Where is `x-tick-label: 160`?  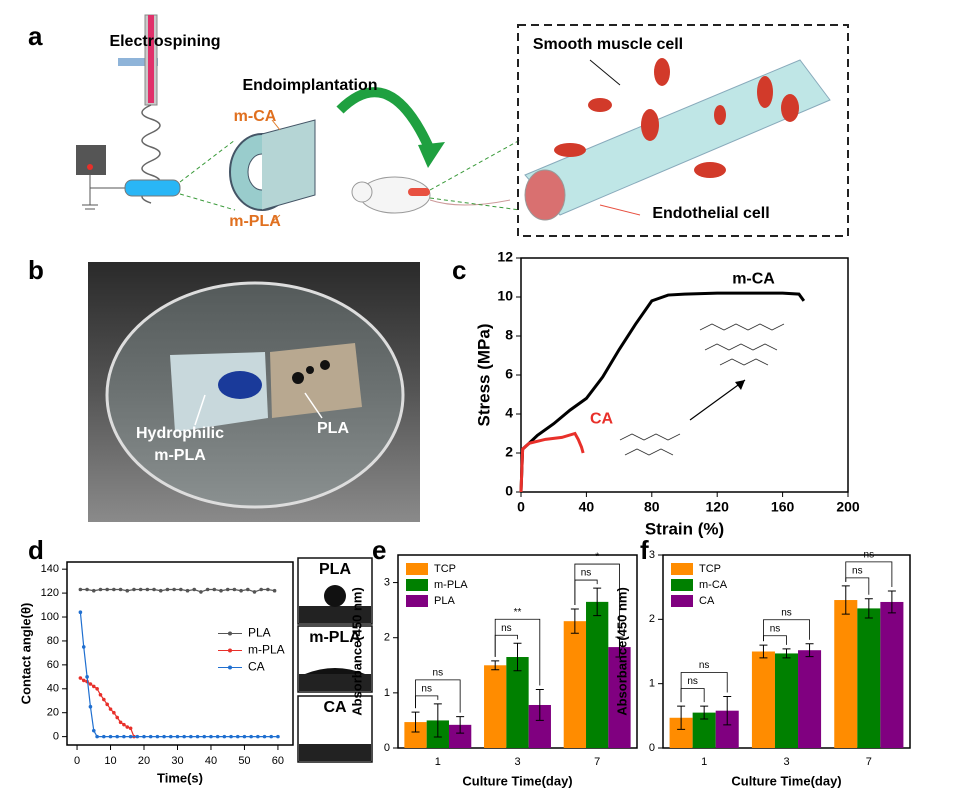 x-tick-label: 160 is located at coordinates (783, 507).